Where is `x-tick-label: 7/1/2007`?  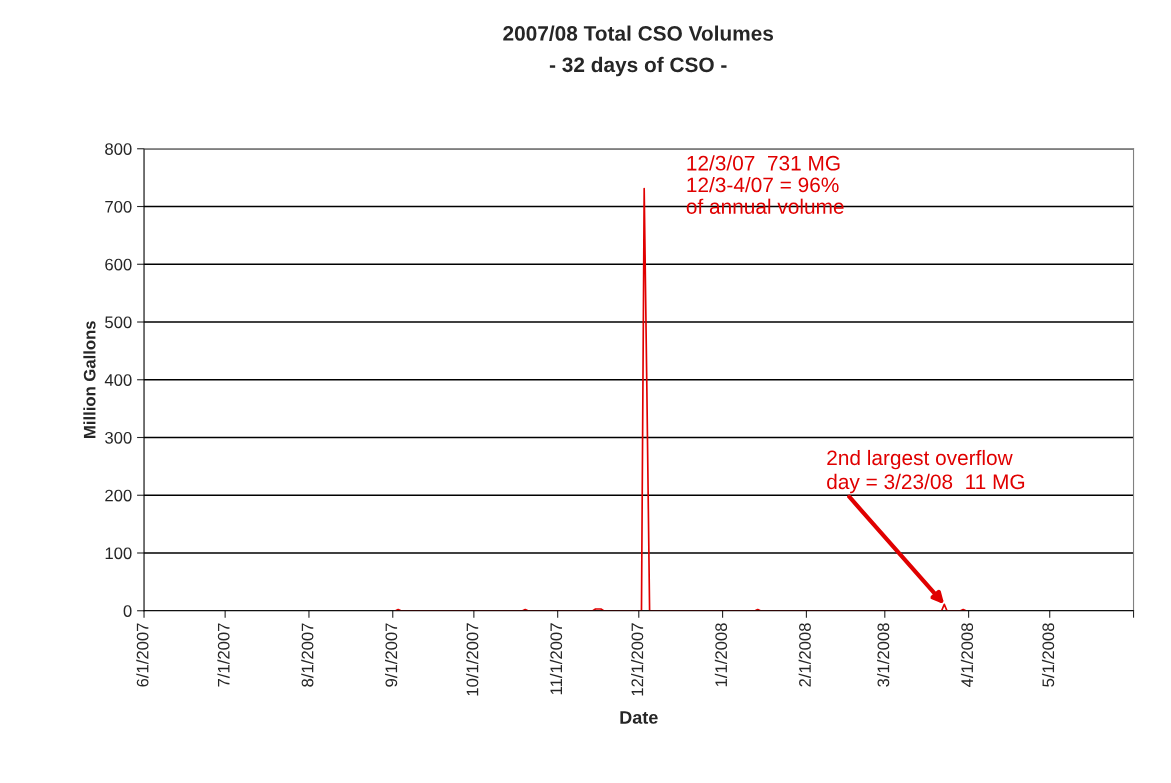
x-tick-label: 7/1/2007 is located at coordinates (223, 655).